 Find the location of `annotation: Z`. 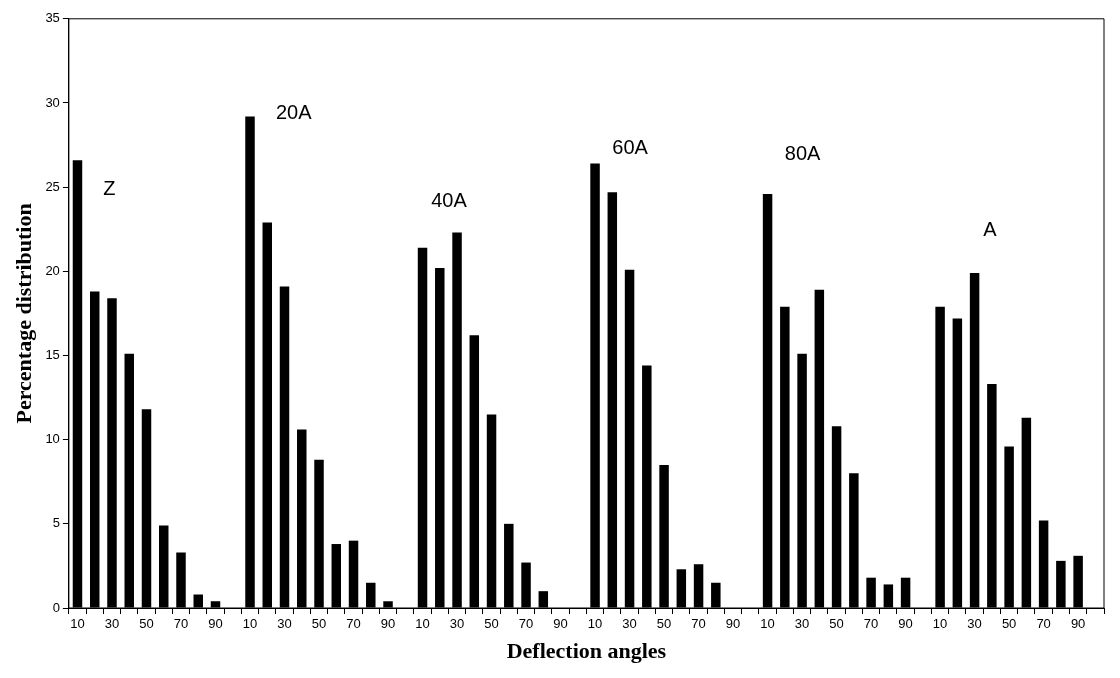

annotation: Z is located at coordinates (109, 188).